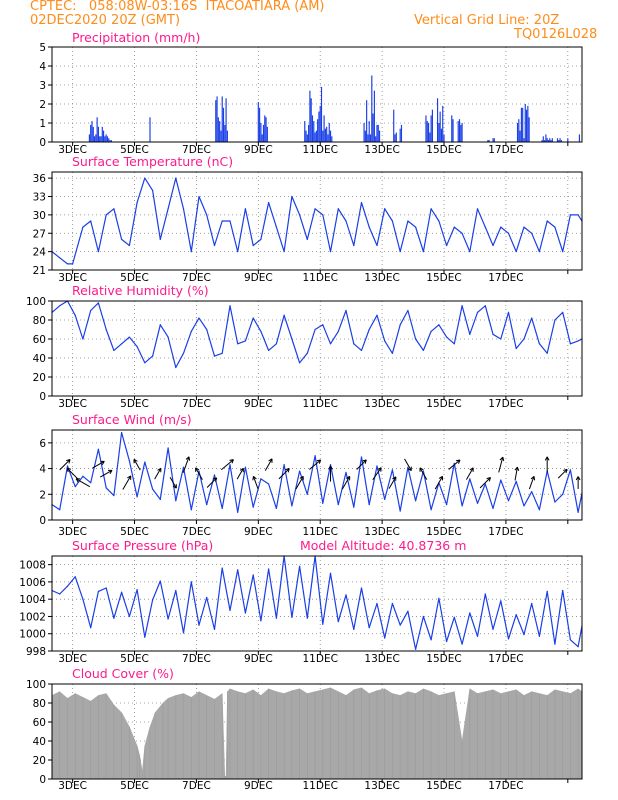 The image size is (618, 800). Describe the element at coordinates (40, 253) in the screenshot. I see `y-tick-label: 24` at that location.